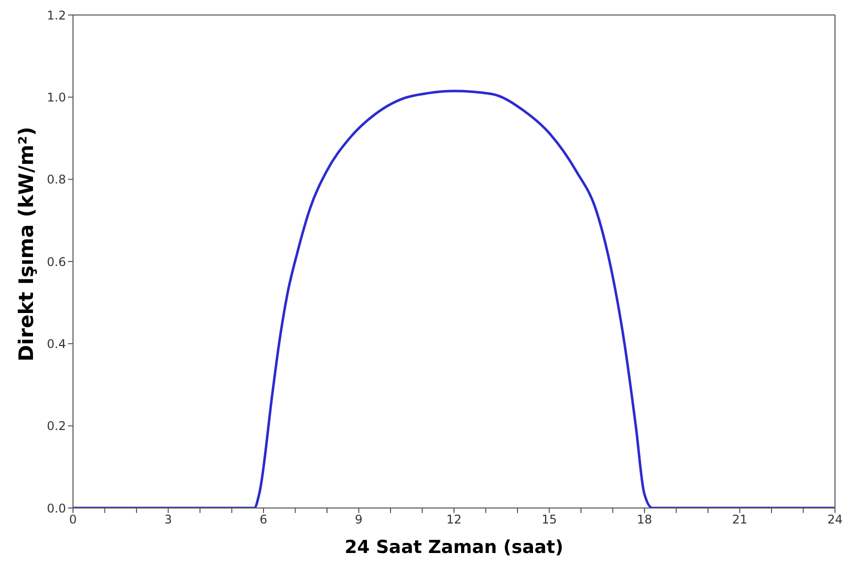  Describe the element at coordinates (56, 343) in the screenshot. I see `y-tick-label: 0.4` at that location.